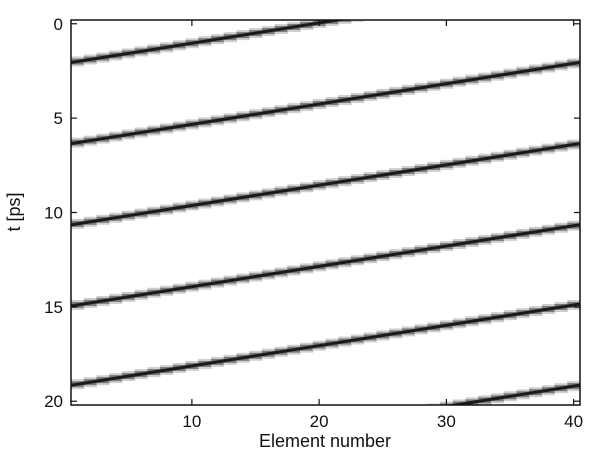 This screenshot has height=458, width=593. Describe the element at coordinates (53, 213) in the screenshot. I see `y-tick-label: 10` at that location.